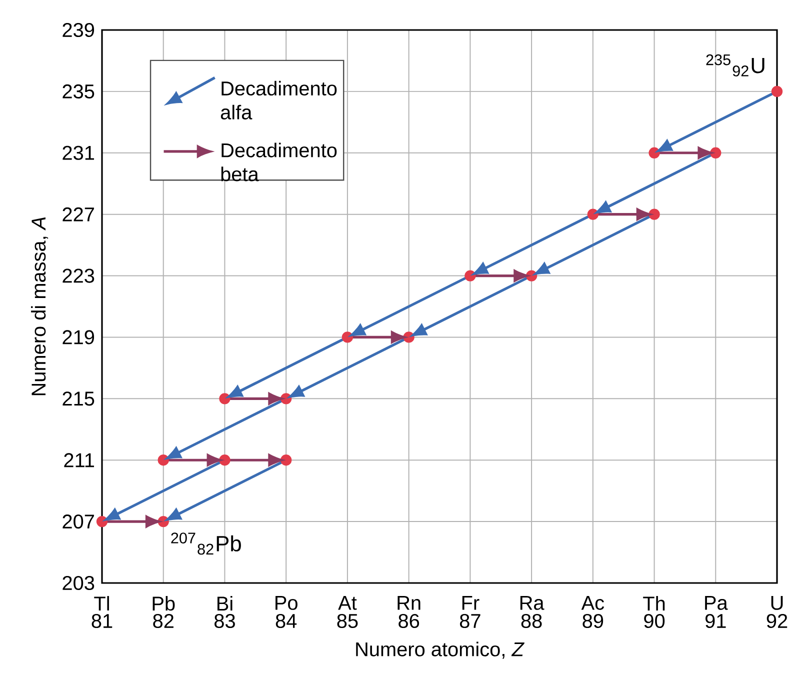 The height and width of the screenshot is (683, 805). Describe the element at coordinates (409, 603) in the screenshot. I see `text: Rn` at that location.